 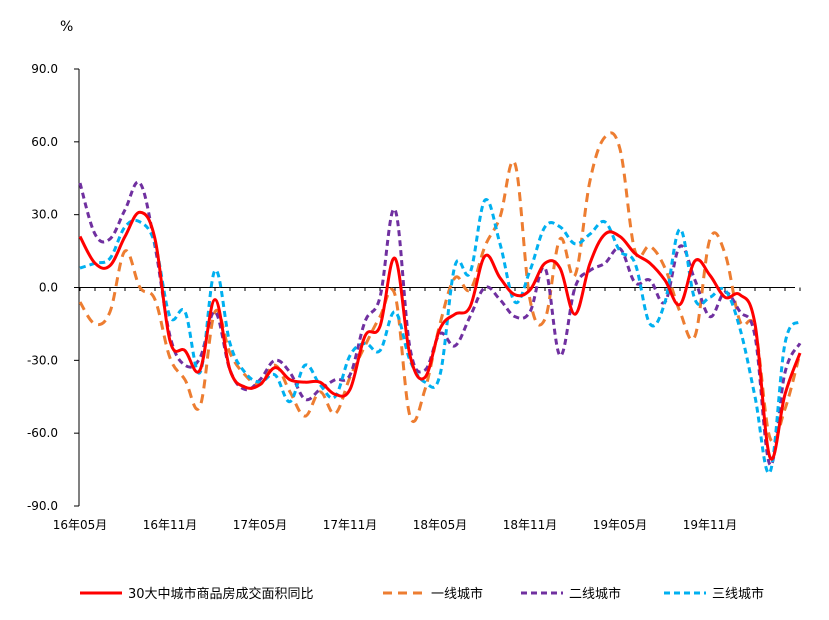 I want to click on x-tick-label: 19年05月, so click(x=620, y=525).